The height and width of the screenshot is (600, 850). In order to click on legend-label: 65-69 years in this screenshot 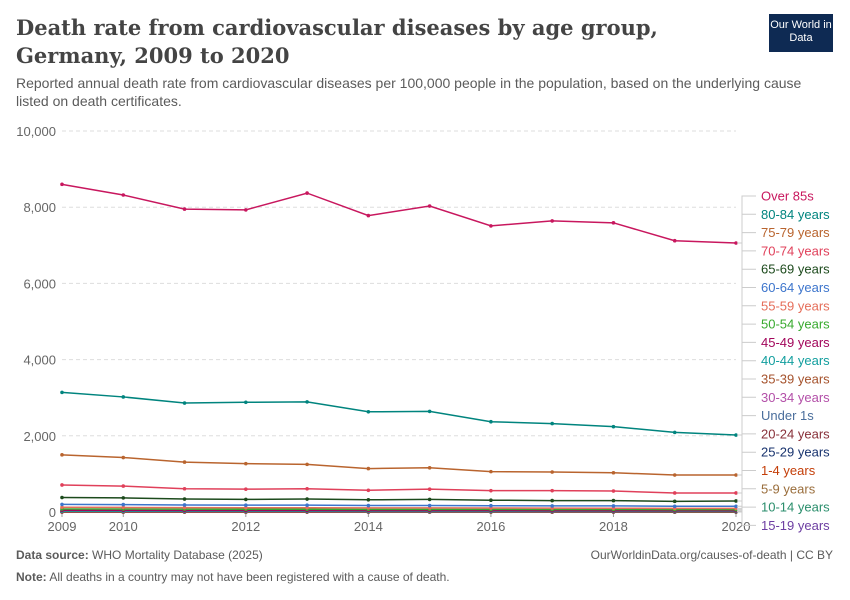, I will do `click(795, 269)`.